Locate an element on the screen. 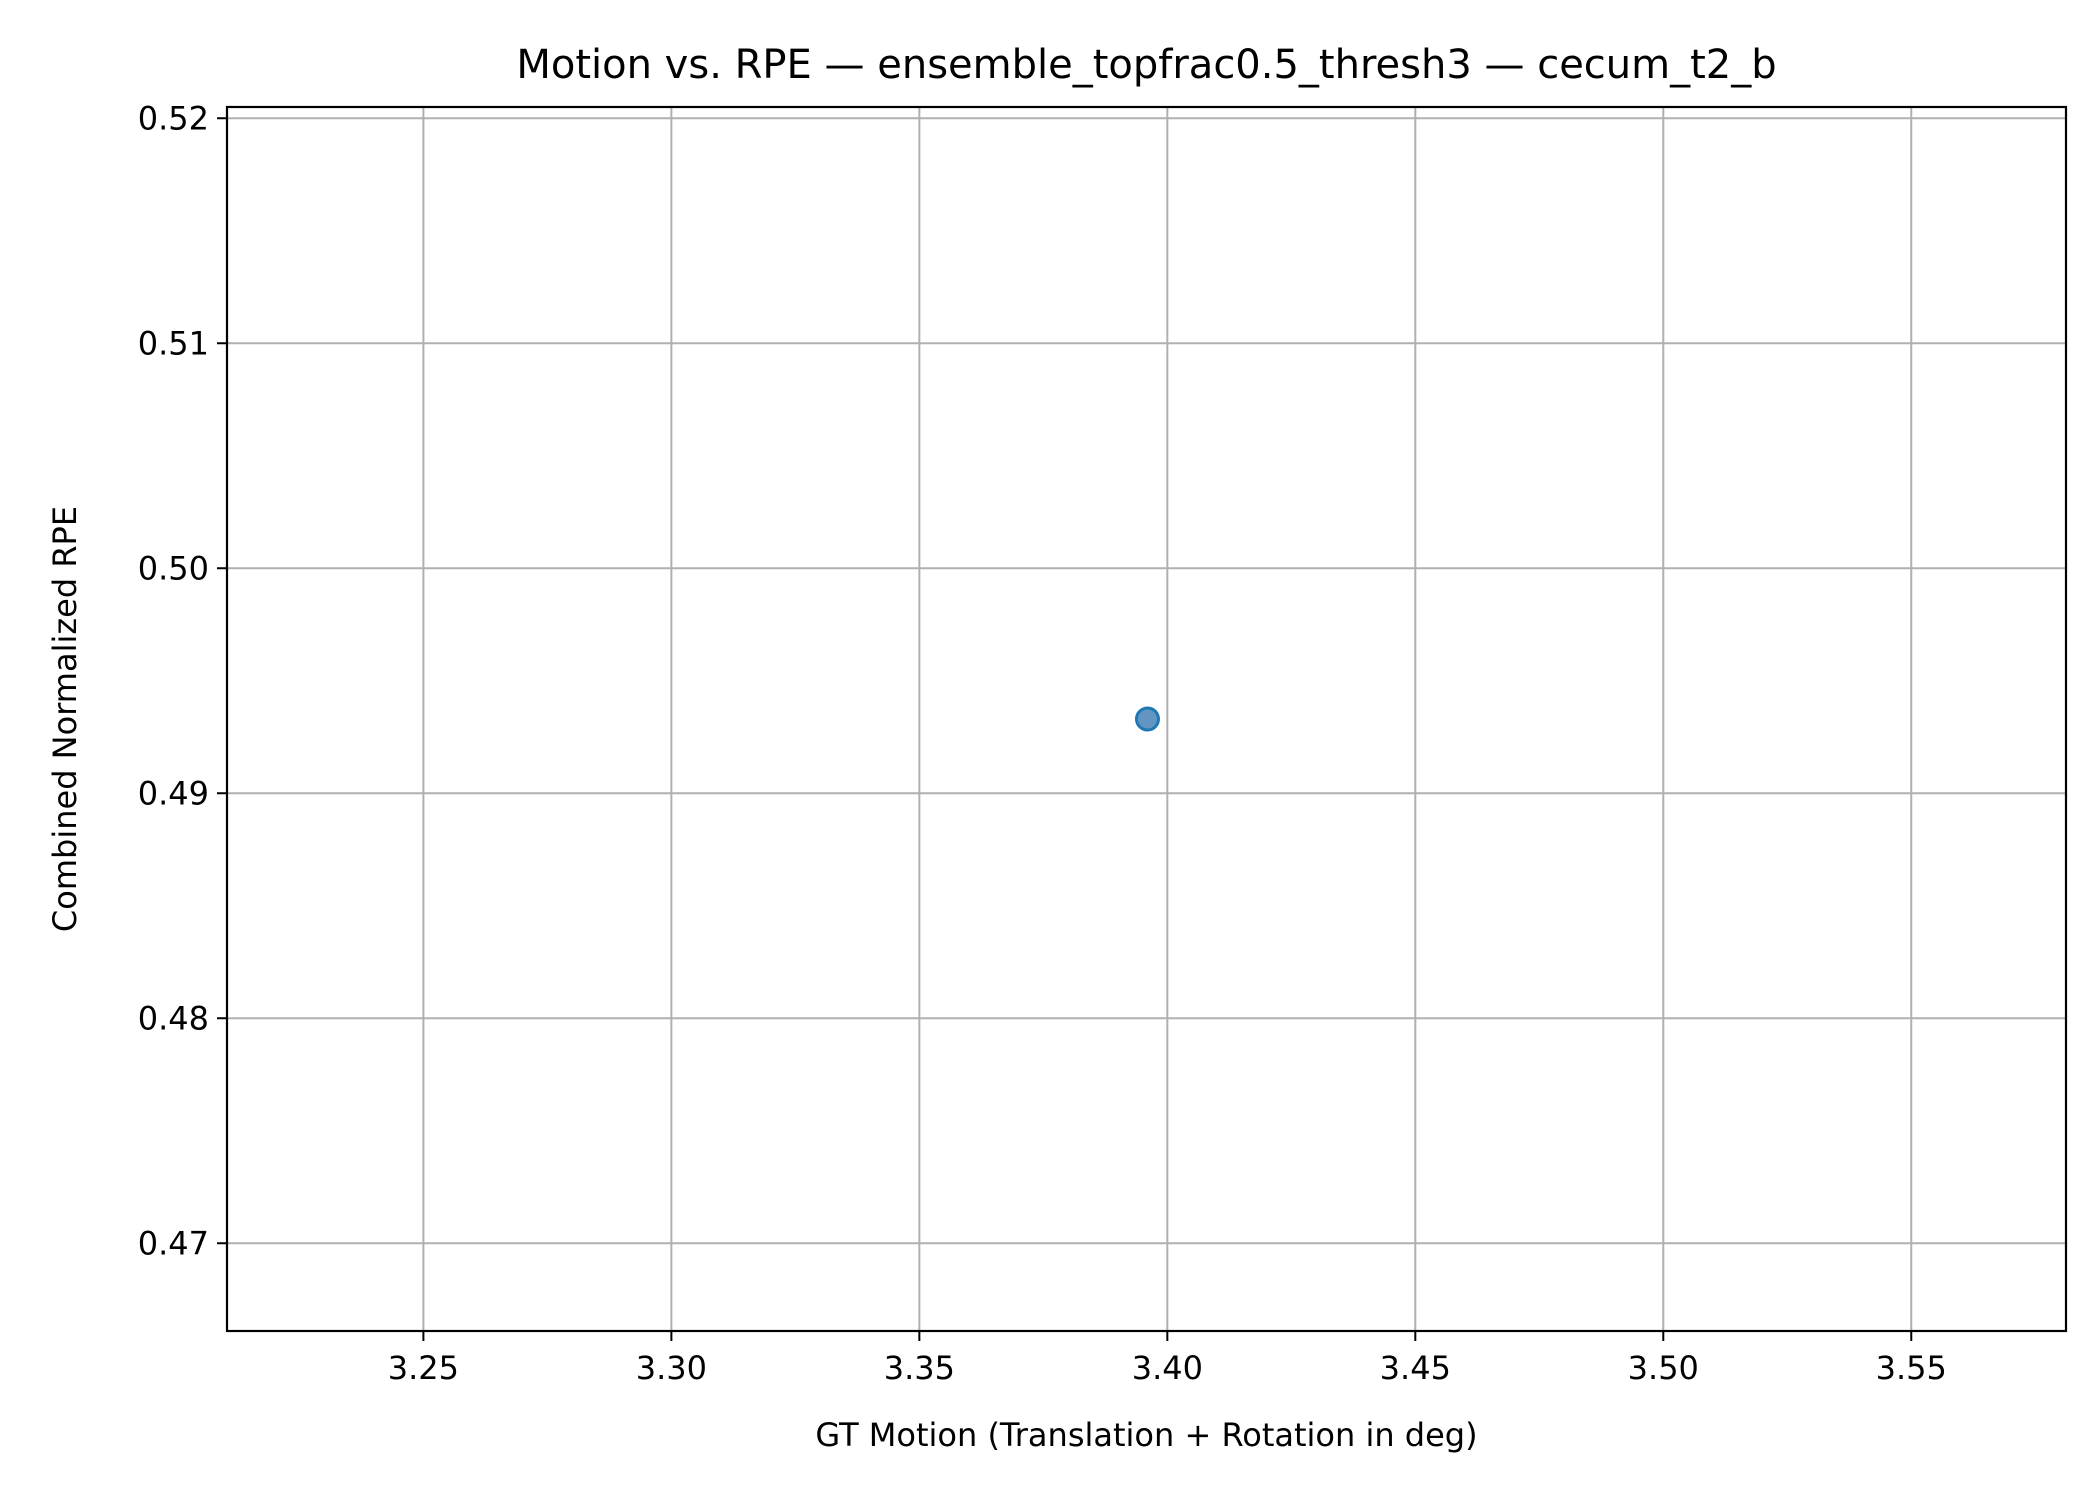 The width and height of the screenshot is (2100, 1500). scatter-point is located at coordinates (1147, 719).